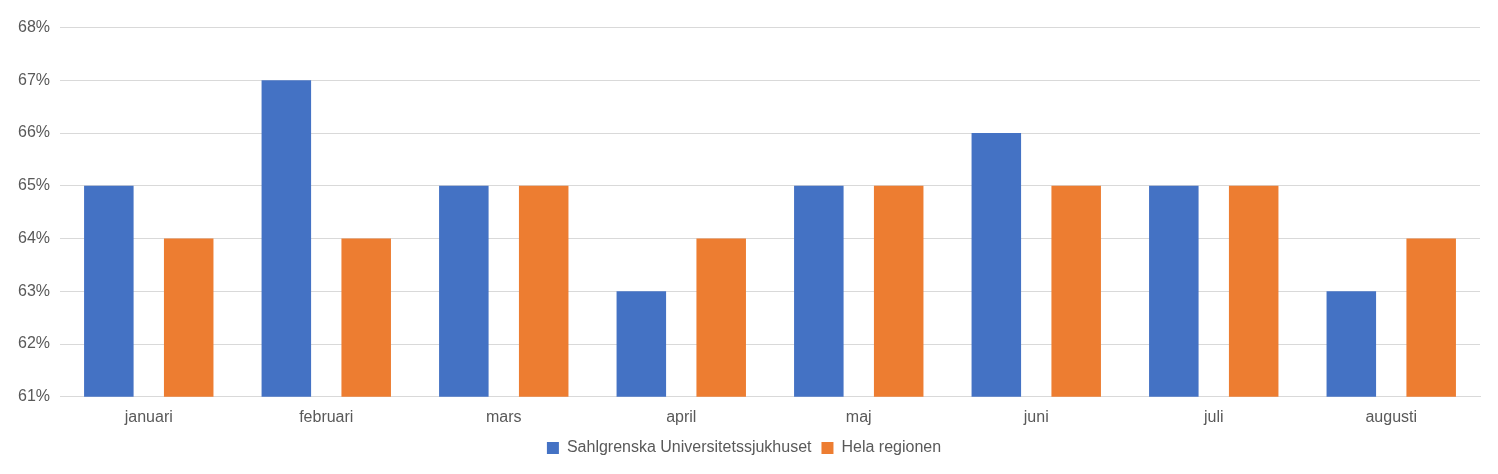 This screenshot has width=1498, height=474. What do you see at coordinates (326, 416) in the screenshot?
I see `x-tick-label: februari` at bounding box center [326, 416].